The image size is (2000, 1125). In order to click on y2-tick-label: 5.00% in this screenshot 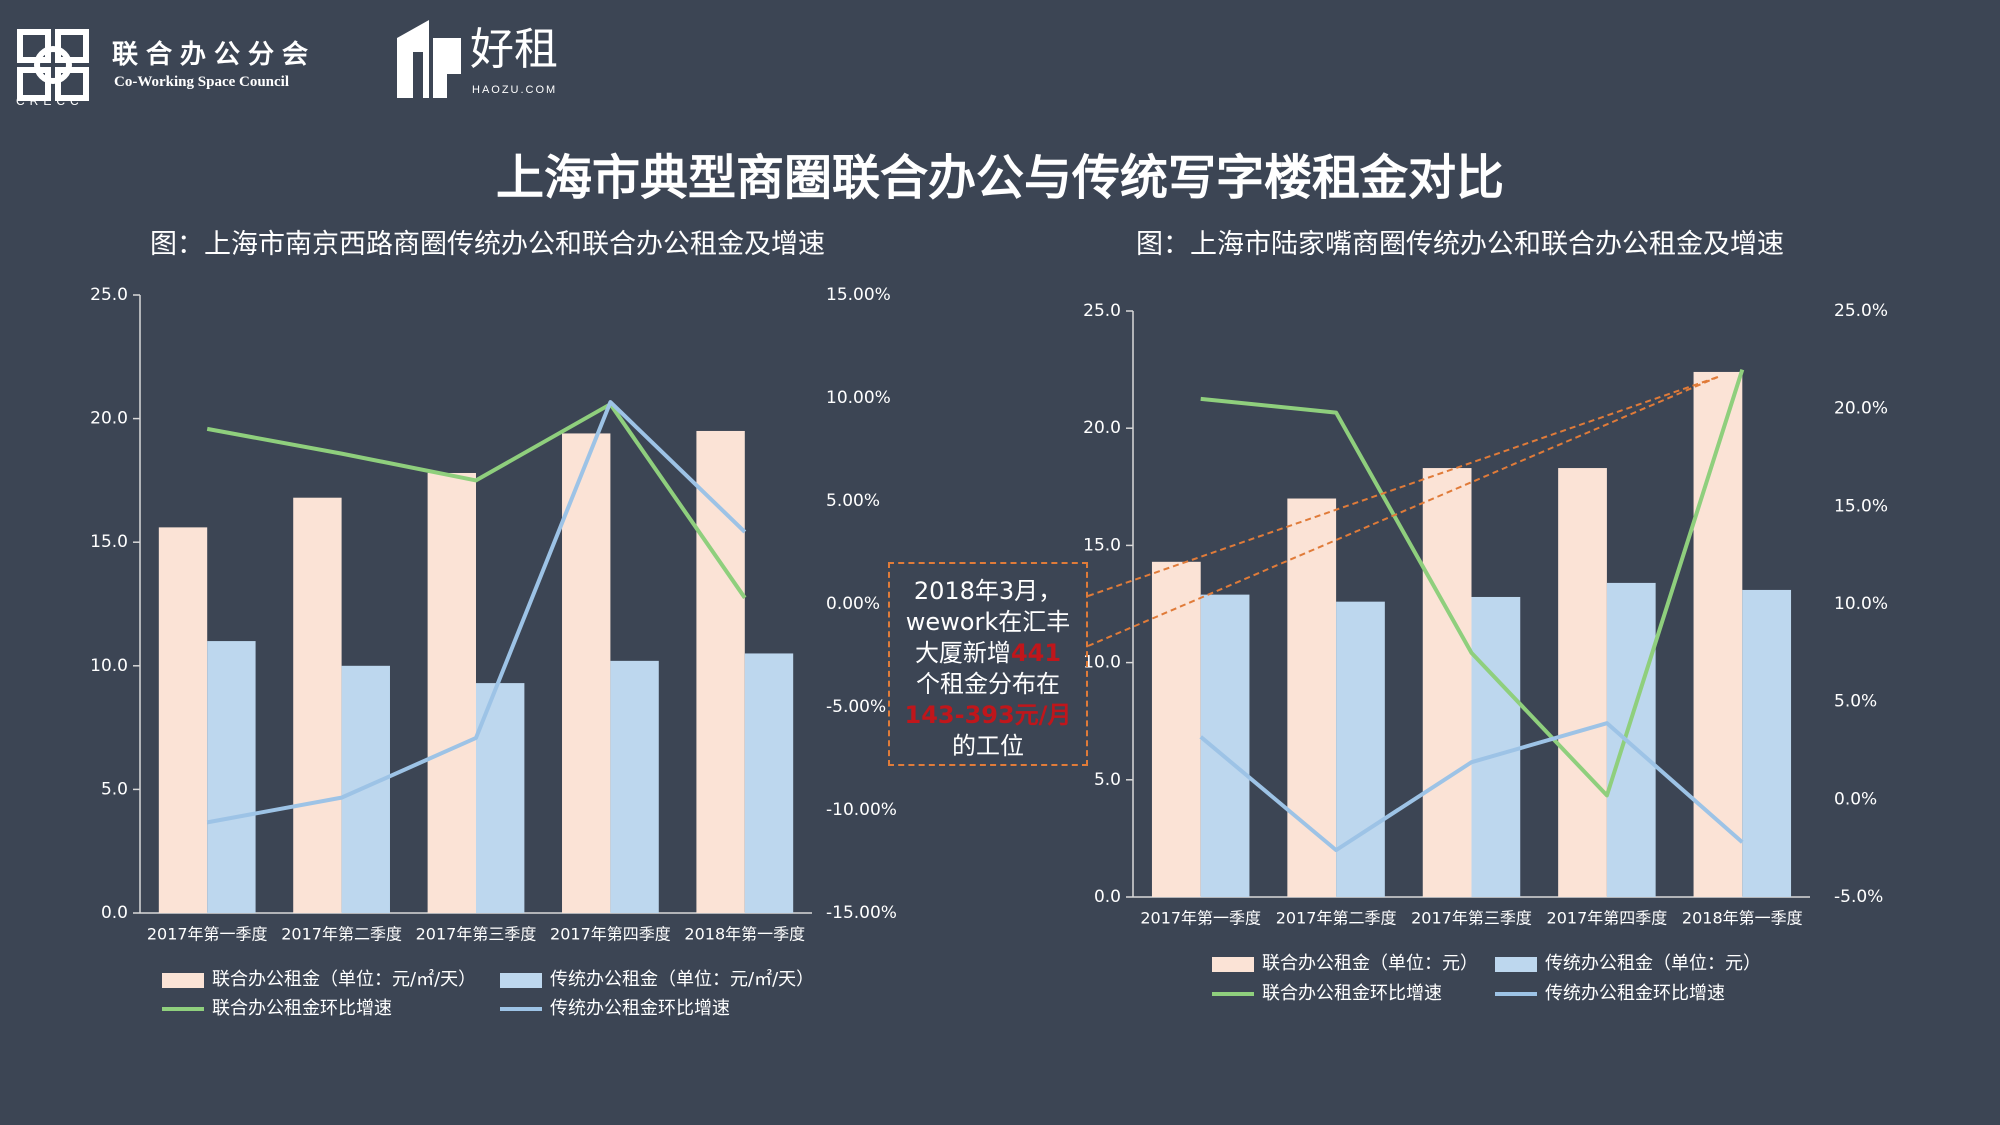, I will do `click(853, 501)`.